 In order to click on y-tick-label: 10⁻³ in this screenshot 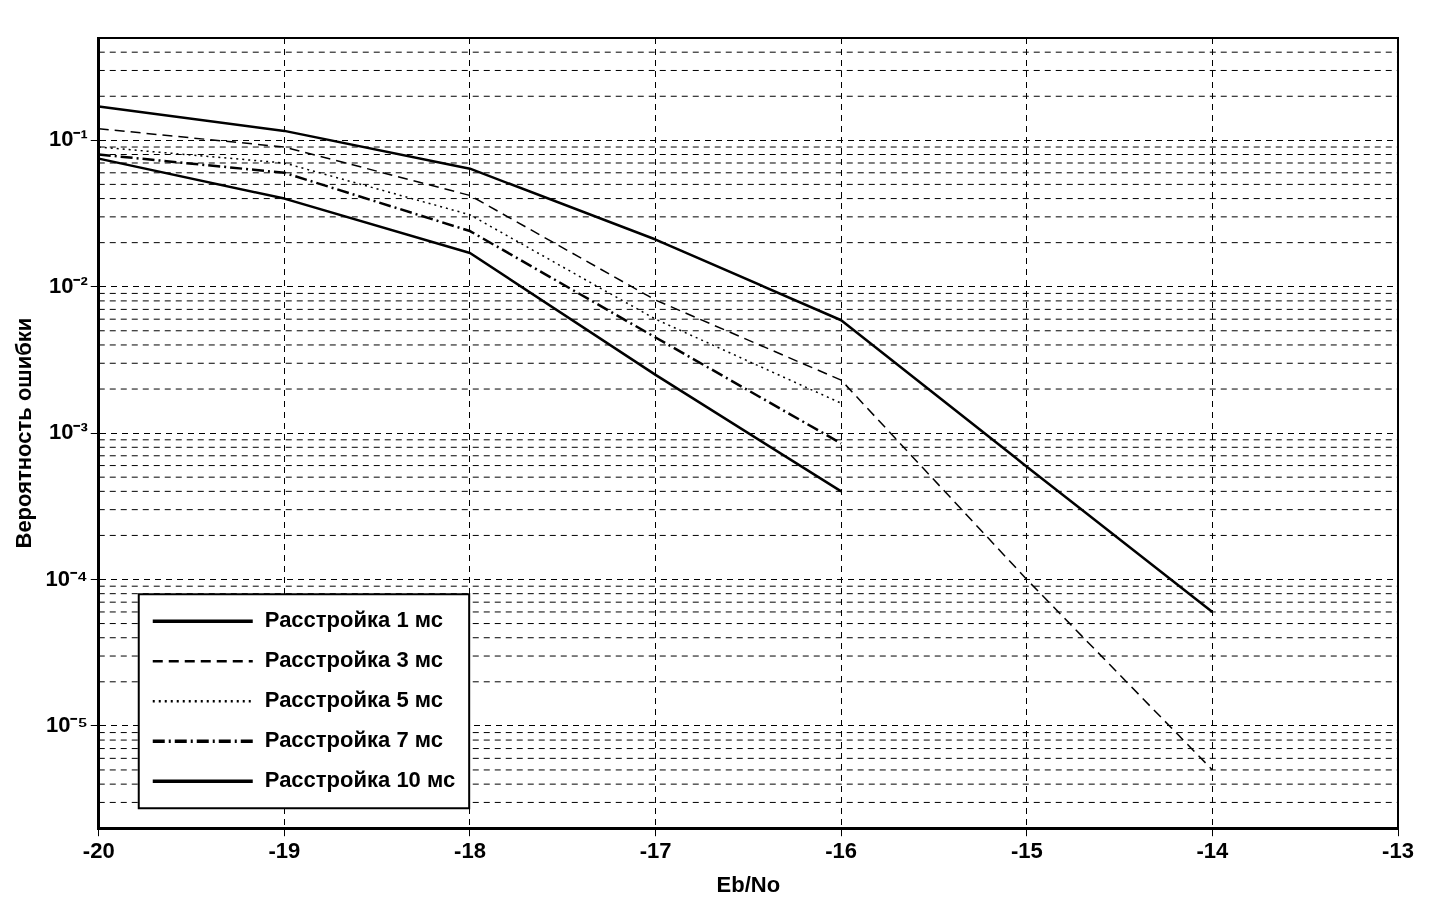, I will do `click(68, 432)`.